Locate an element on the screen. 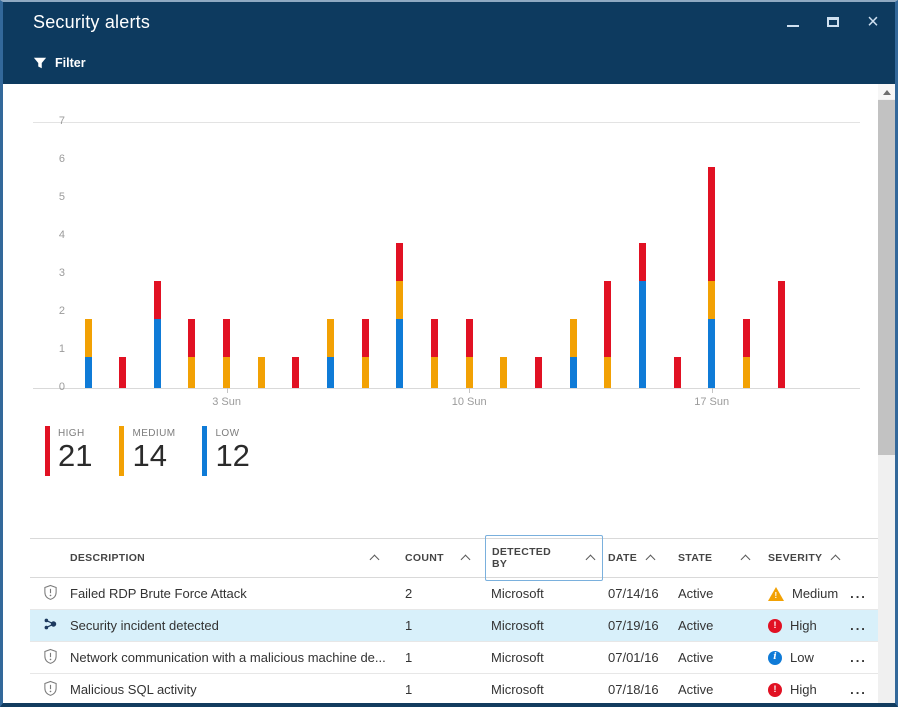 This screenshot has height=707, width=898. scroll-up-button is located at coordinates (886, 91).